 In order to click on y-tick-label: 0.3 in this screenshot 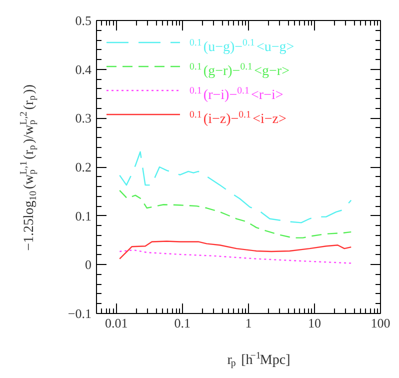, I will do `click(83, 118)`.